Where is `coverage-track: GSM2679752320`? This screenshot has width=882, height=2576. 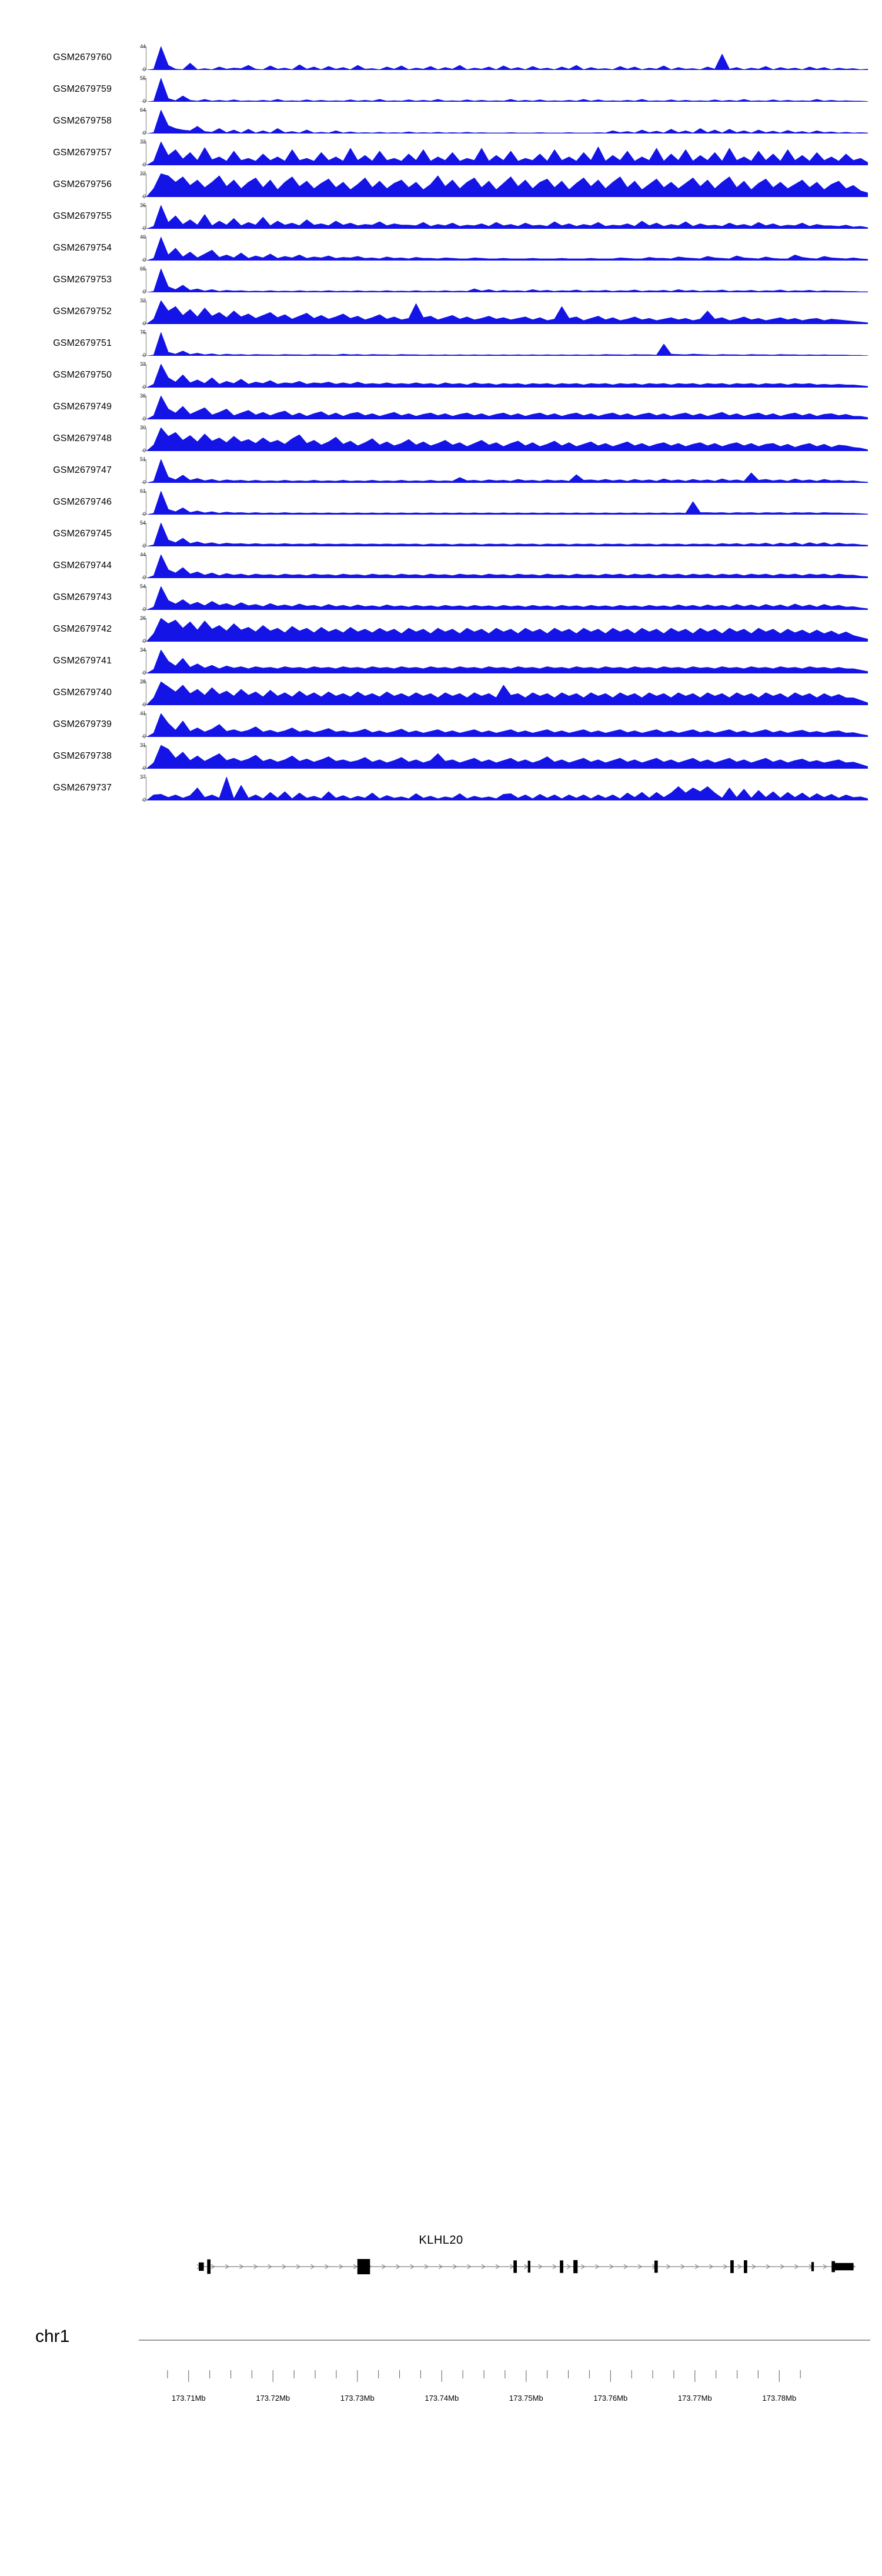
coverage-track: GSM2679752320 is located at coordinates (441, 312).